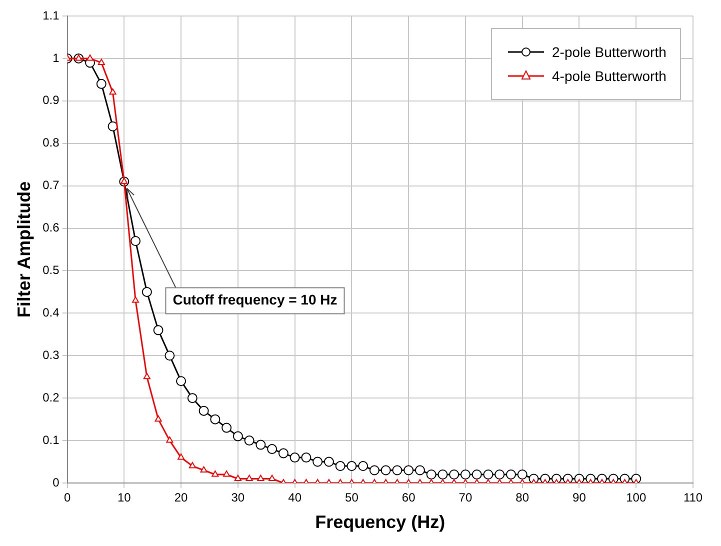  Describe the element at coordinates (124, 497) in the screenshot. I see `x-tick-label: 10` at that location.